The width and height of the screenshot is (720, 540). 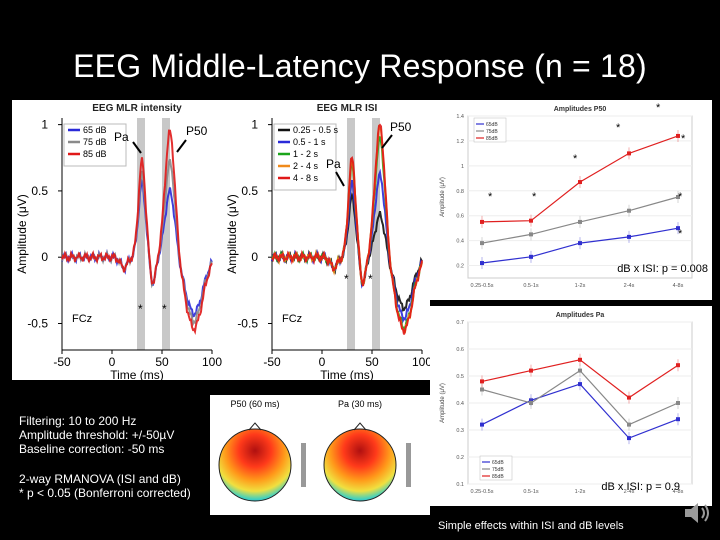 I want to click on topomap-svg: P50 (60 ms) Pa (30 ms), so click(x=314, y=450).